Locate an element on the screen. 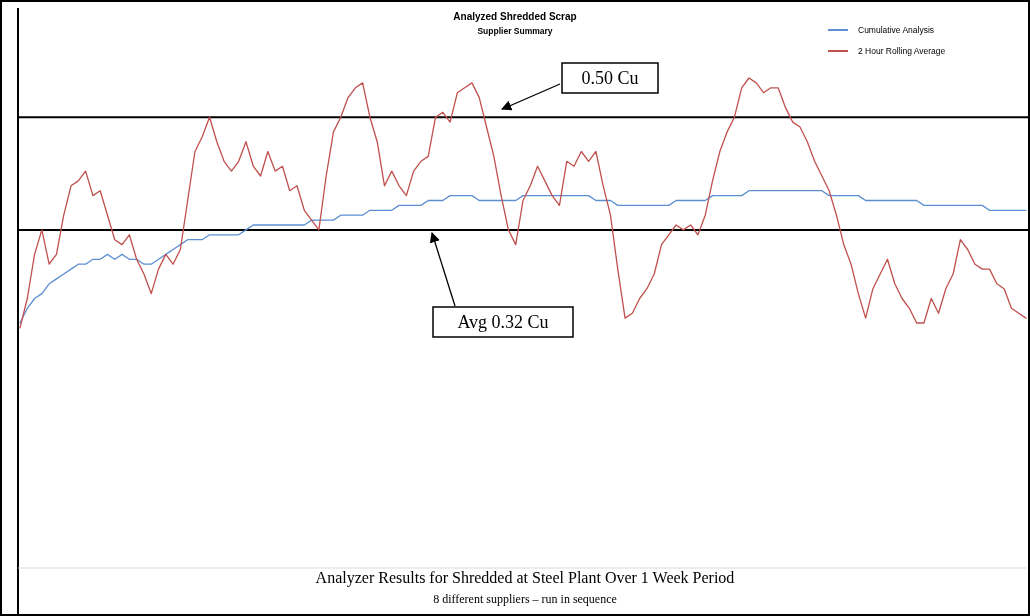 The width and height of the screenshot is (1030, 616). chart-title: Analyzed Shredded Scrap is located at coordinates (515, 16).